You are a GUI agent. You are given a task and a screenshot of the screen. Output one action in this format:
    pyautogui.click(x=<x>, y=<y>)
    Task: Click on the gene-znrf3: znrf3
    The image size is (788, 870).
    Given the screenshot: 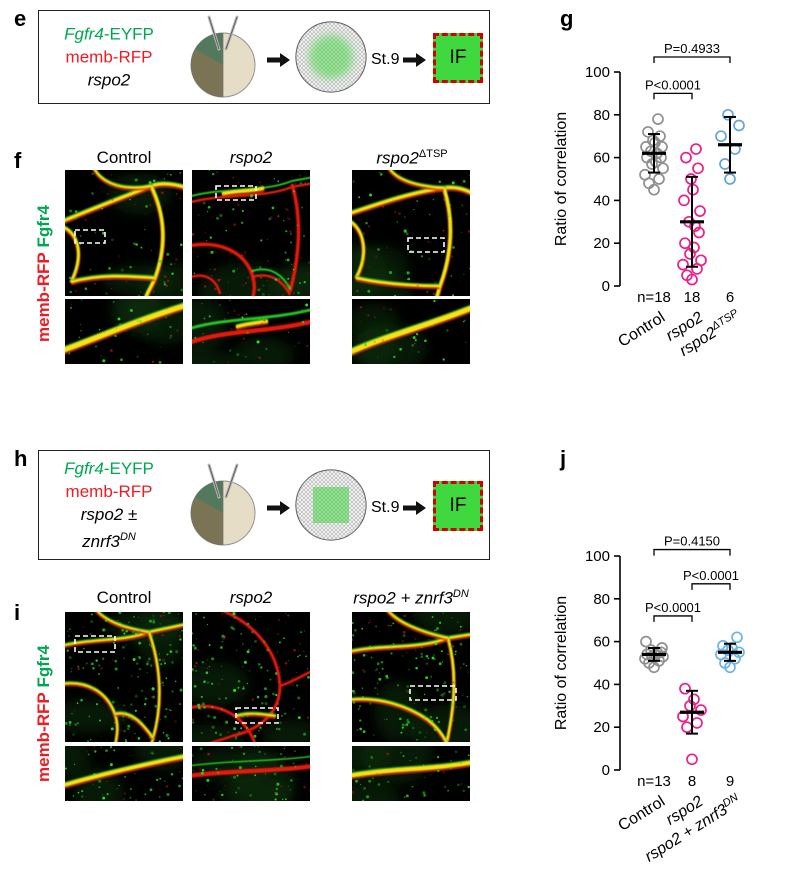 What is the action you would take?
    pyautogui.click(x=101, y=541)
    